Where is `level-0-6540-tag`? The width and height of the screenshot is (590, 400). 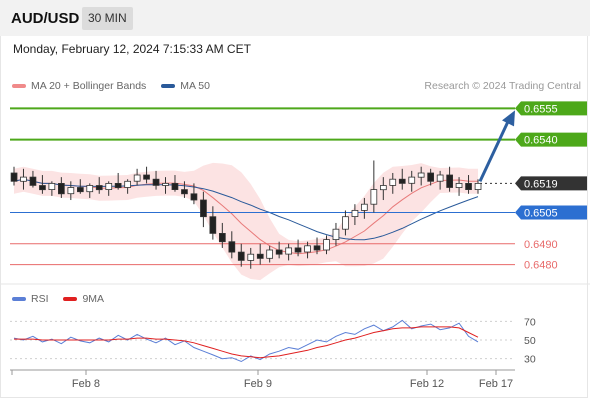 level-0-6540-tag is located at coordinates (551, 139).